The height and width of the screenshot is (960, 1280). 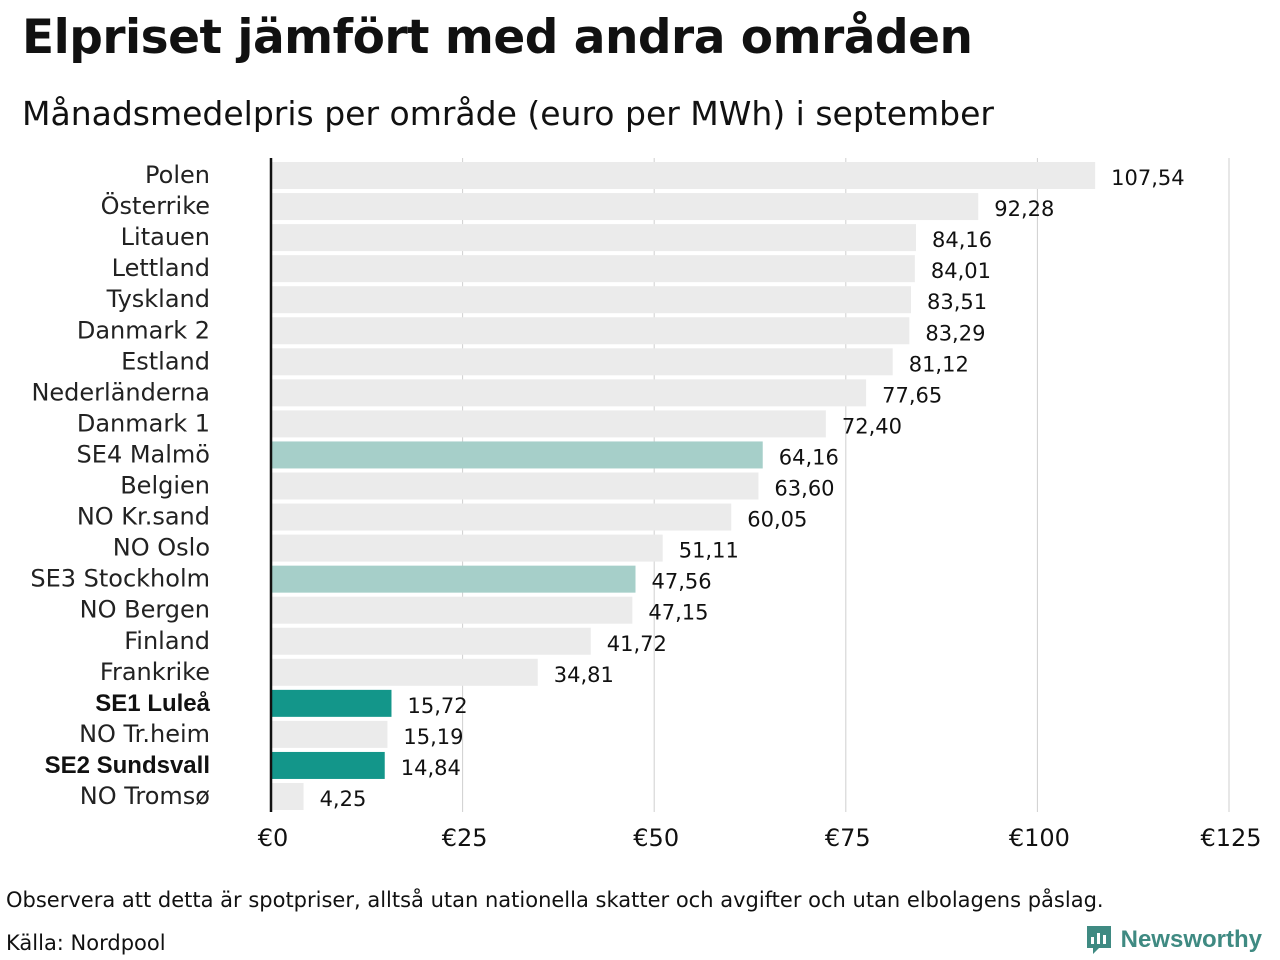 I want to click on category-label: Nederländerna, so click(x=120, y=392).